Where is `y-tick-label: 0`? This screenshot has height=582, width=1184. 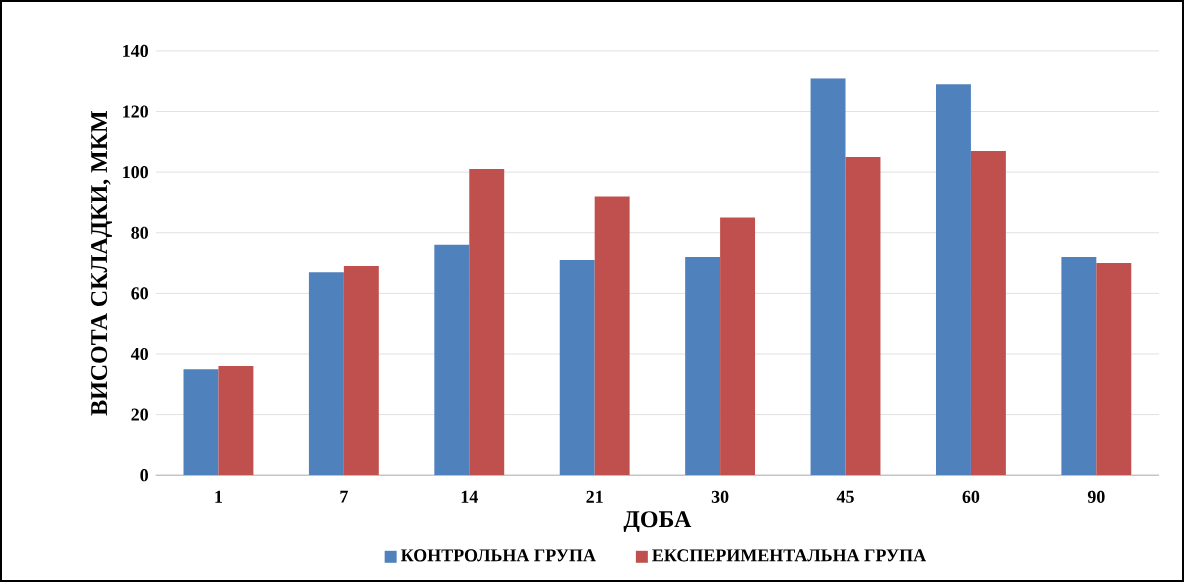 y-tick-label: 0 is located at coordinates (144, 475).